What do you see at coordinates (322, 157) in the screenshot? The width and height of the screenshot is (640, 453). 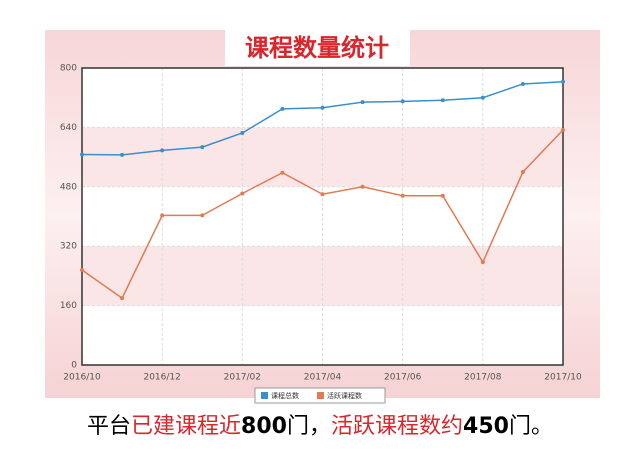 I see `grid-band` at bounding box center [322, 157].